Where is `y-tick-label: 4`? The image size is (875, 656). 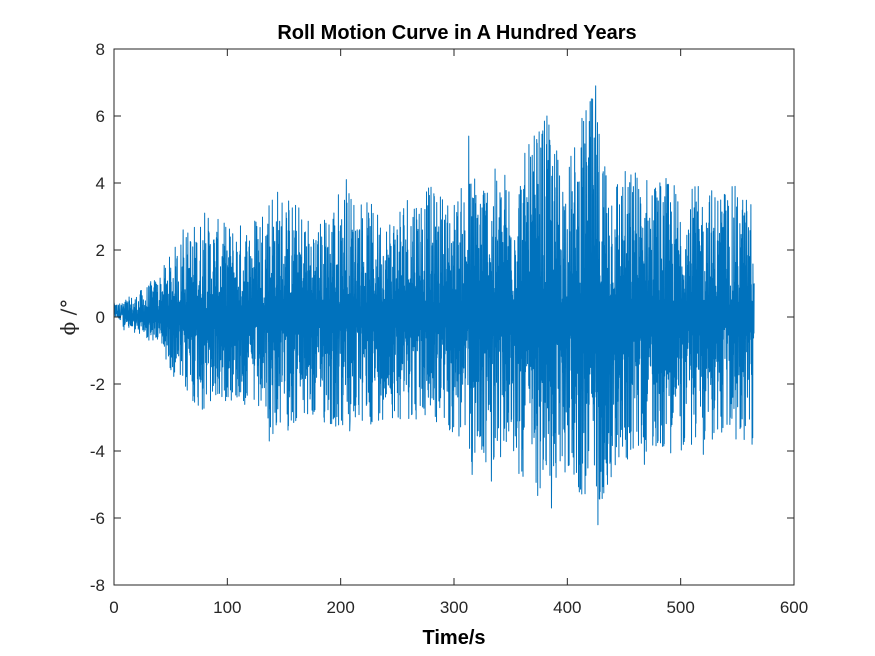 y-tick-label: 4 is located at coordinates (100, 183).